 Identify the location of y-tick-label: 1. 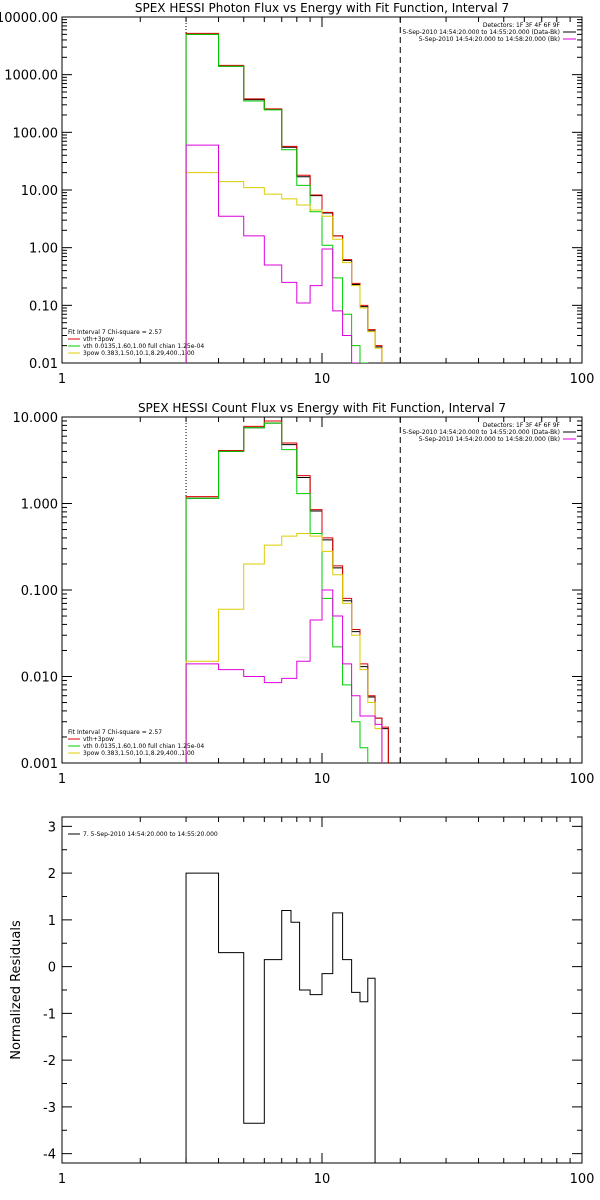
(52, 921).